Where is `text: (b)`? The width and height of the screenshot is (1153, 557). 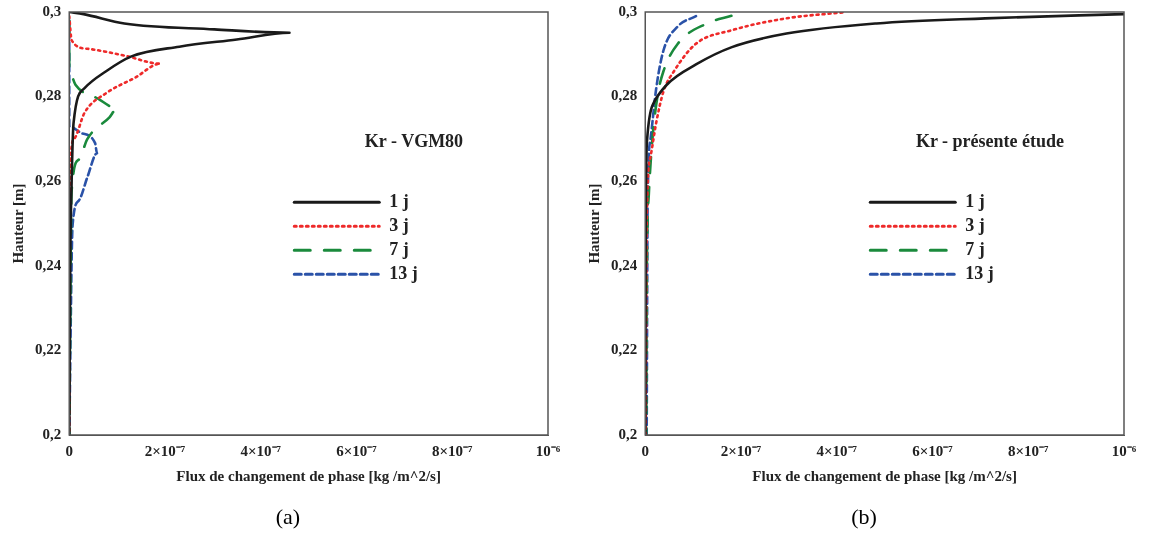 text: (b) is located at coordinates (864, 517).